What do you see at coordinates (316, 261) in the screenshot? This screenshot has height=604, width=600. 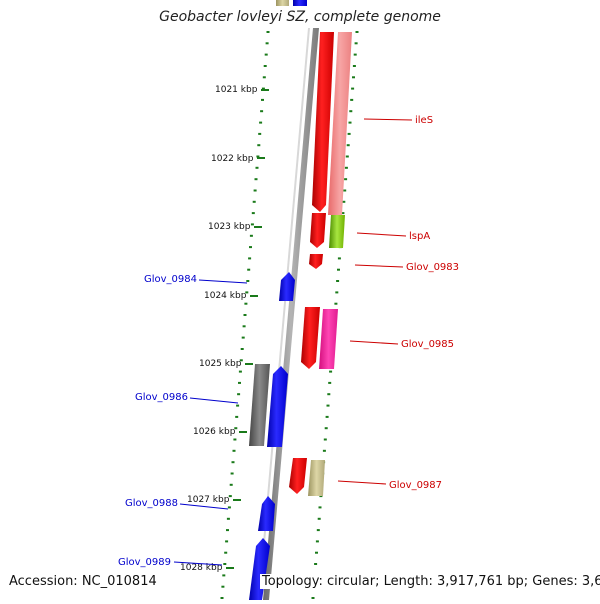 I see `glov-0983-cds` at bounding box center [316, 261].